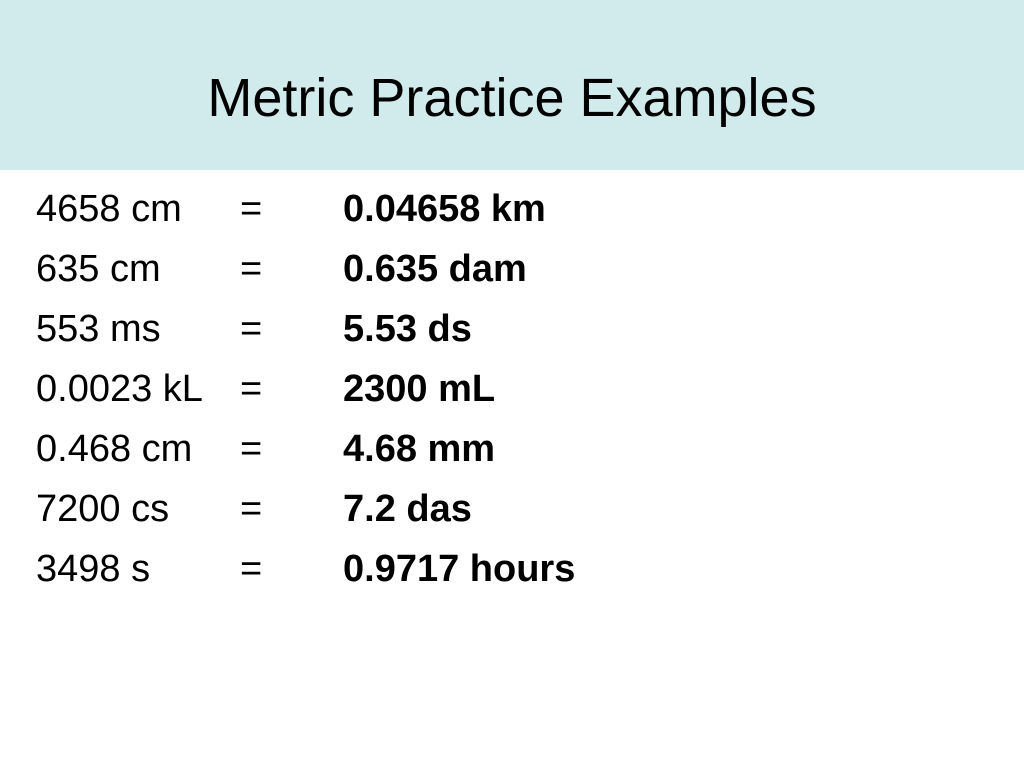  I want to click on conversion-row: 635 cm = 0.635 dam, so click(512, 274).